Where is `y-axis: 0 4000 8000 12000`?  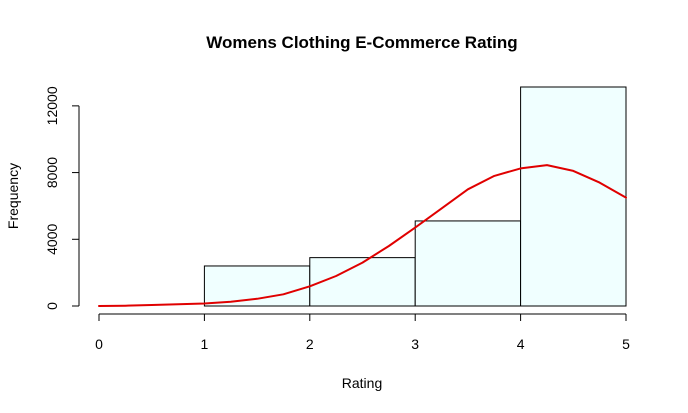 y-axis: 0 4000 8000 12000 is located at coordinates (62, 198).